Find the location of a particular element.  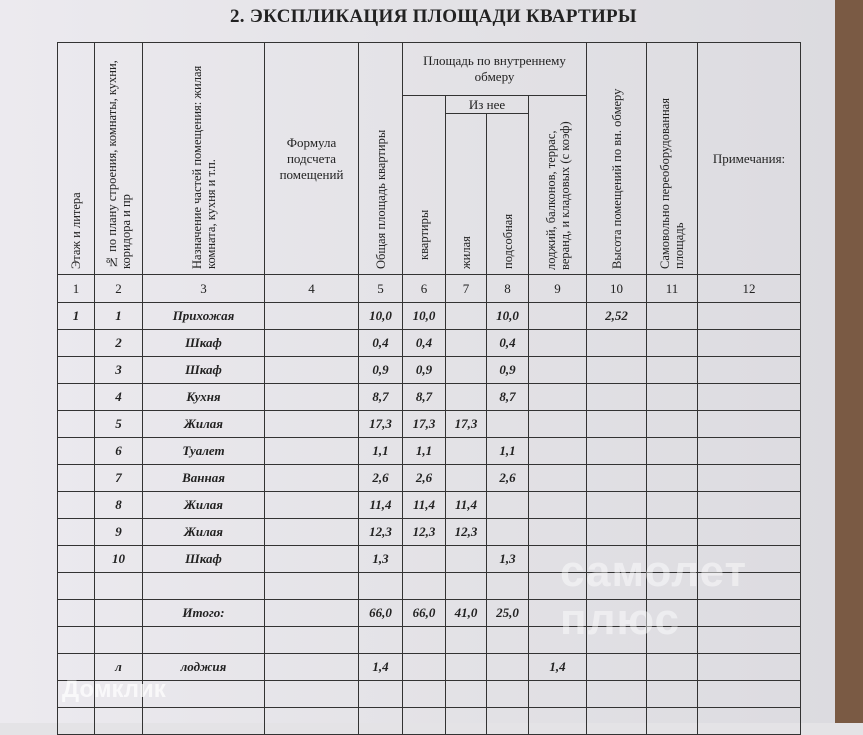

header-height: Высота помещений по вн. обмеру is located at coordinates (616, 158).